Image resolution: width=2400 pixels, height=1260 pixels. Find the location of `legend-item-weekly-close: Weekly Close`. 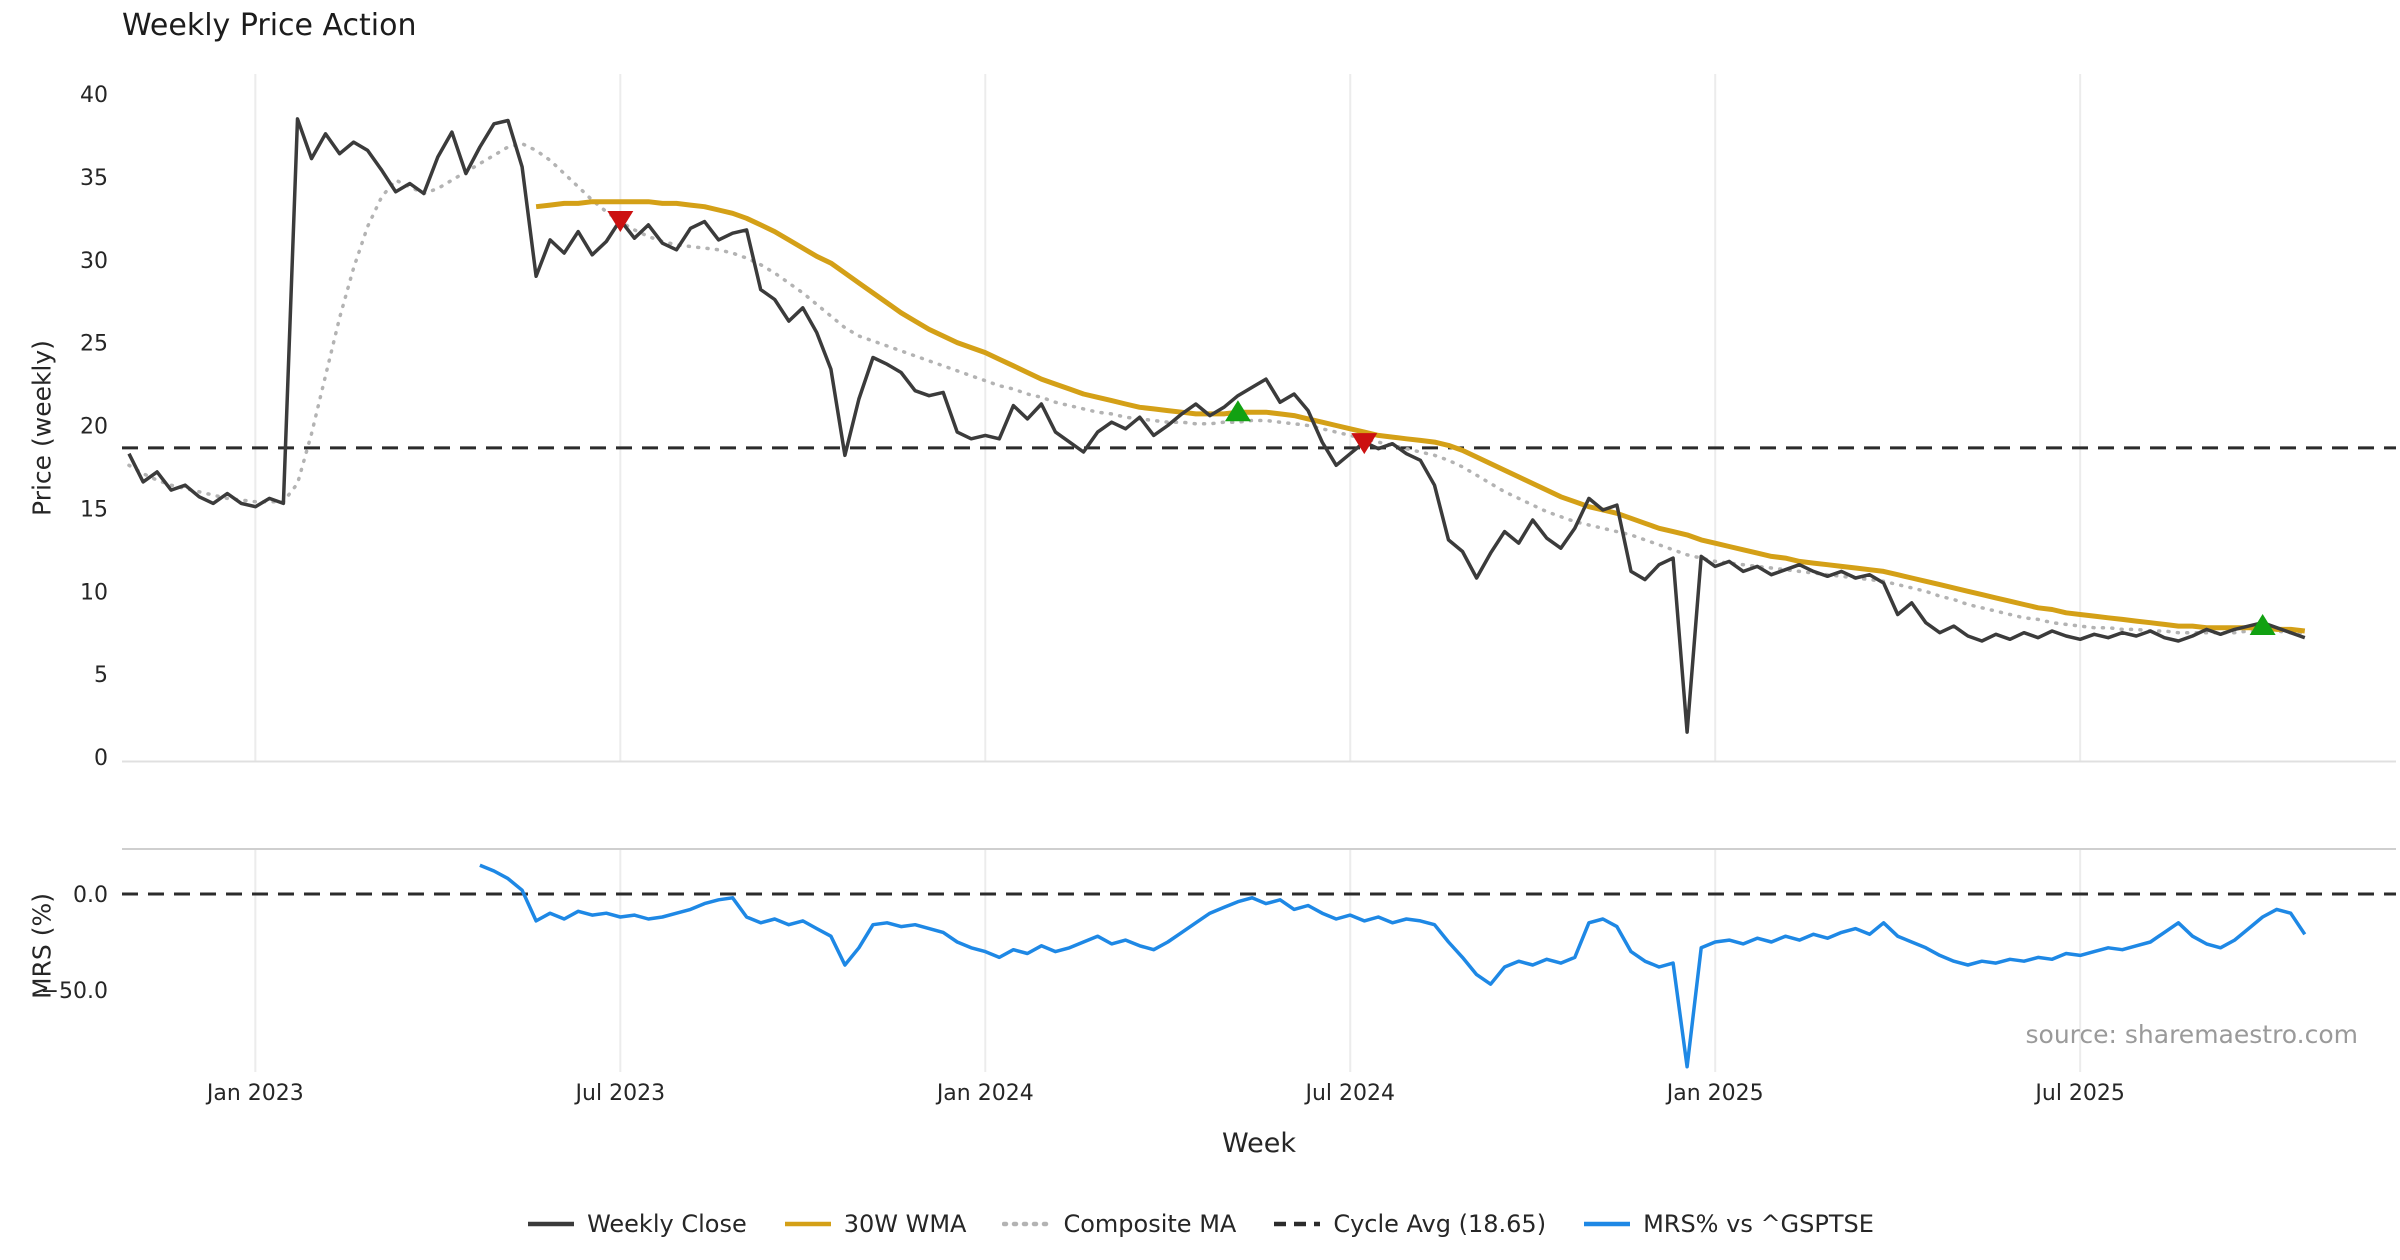

legend-item-weekly-close: Weekly Close is located at coordinates (636, 1224).